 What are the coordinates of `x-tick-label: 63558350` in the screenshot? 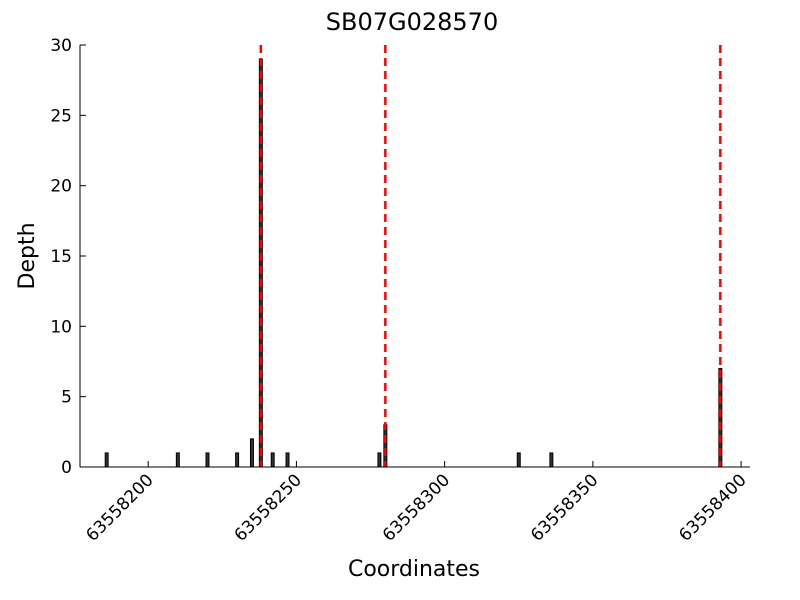 It's located at (564, 507).